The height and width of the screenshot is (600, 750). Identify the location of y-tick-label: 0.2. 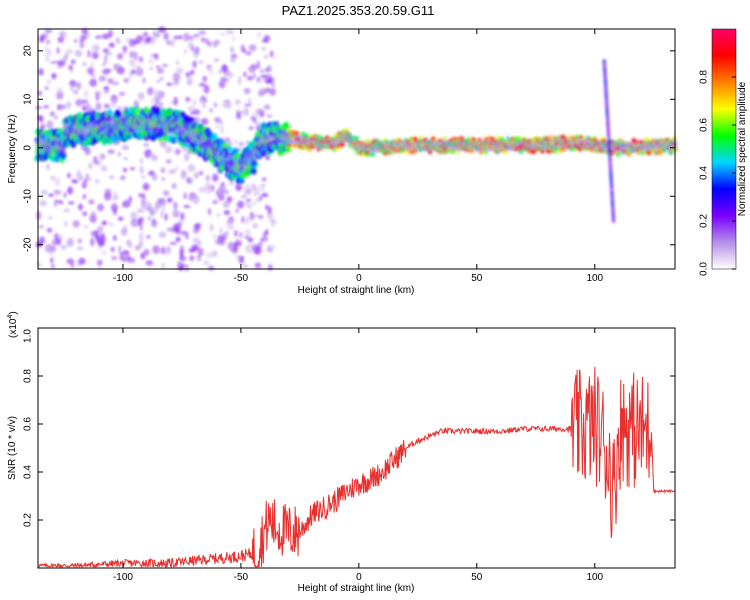
(28, 520).